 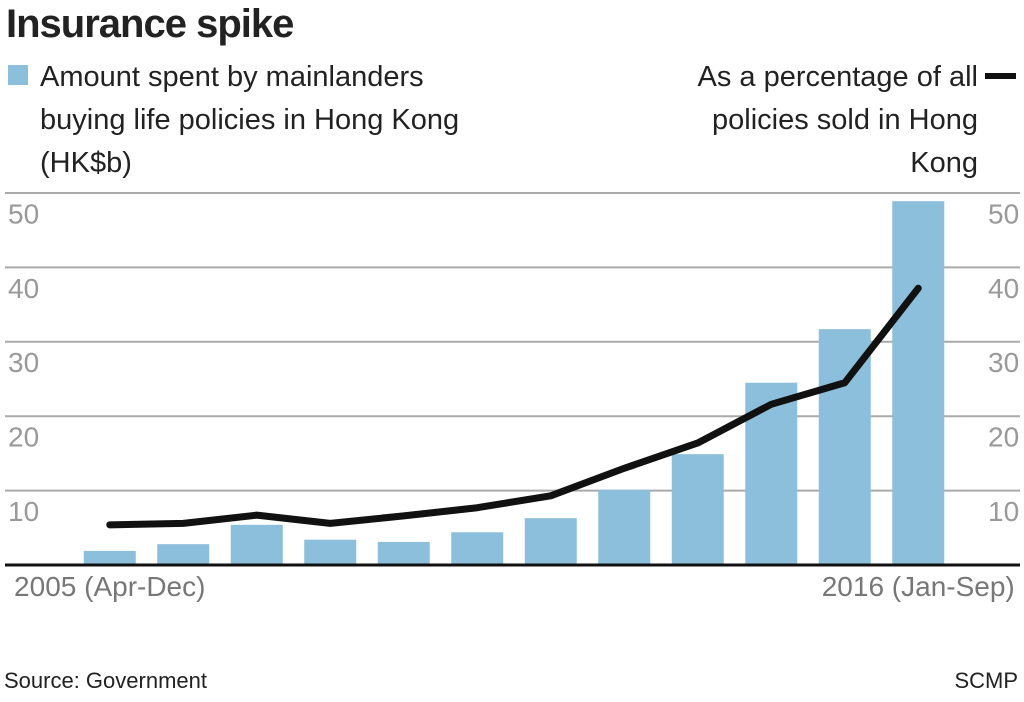 I want to click on y2-tick-label: 50, so click(x=1003, y=213).